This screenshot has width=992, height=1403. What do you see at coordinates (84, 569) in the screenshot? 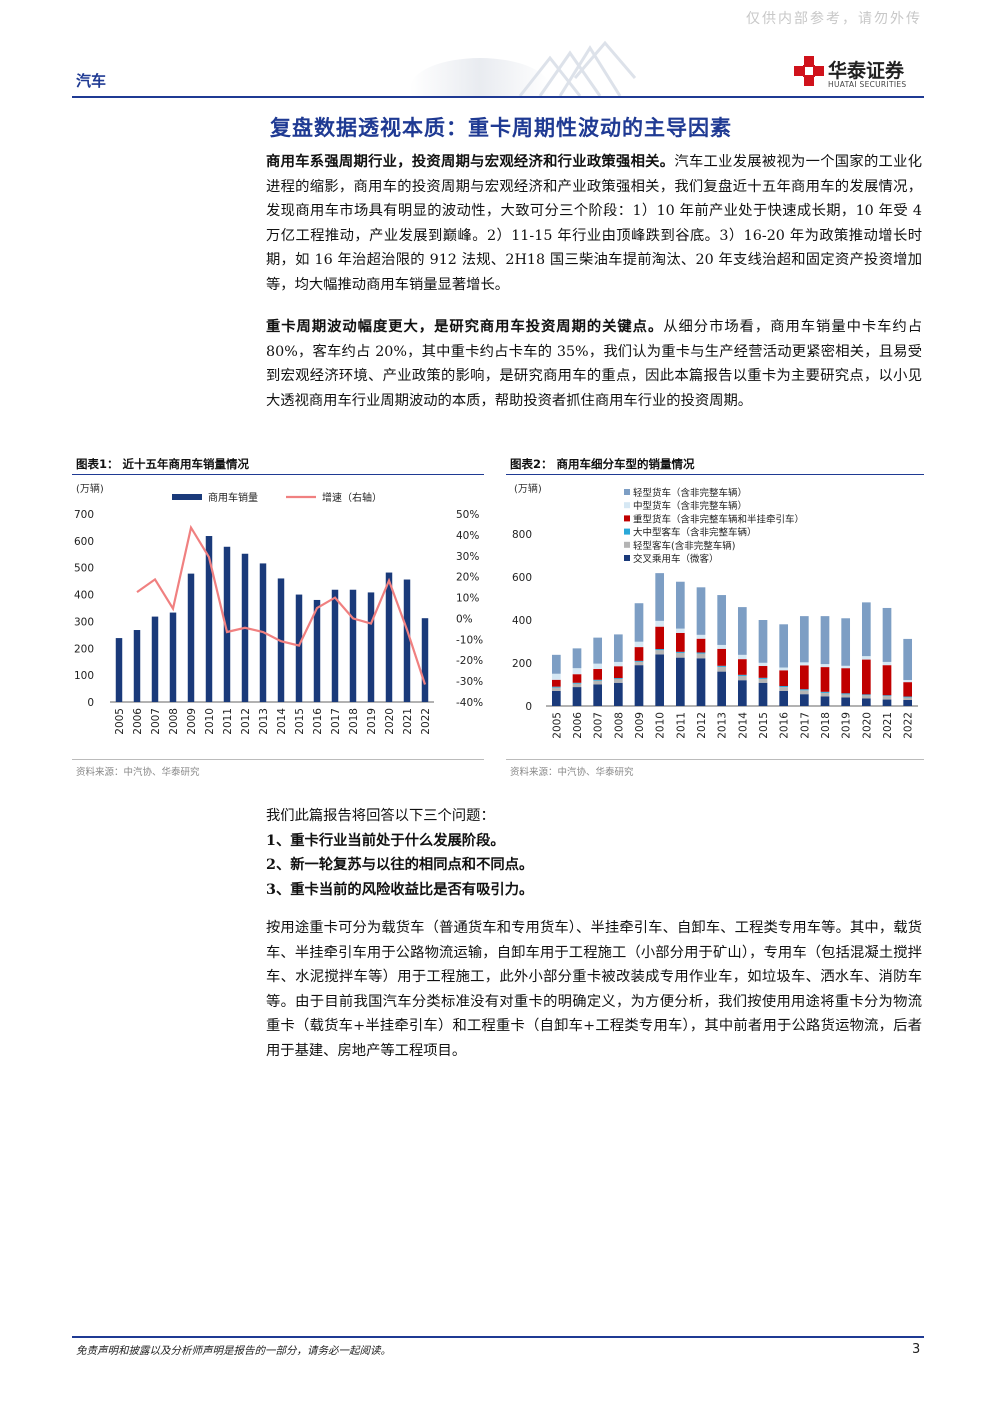
I see `y-tick-label: 500` at bounding box center [84, 569].